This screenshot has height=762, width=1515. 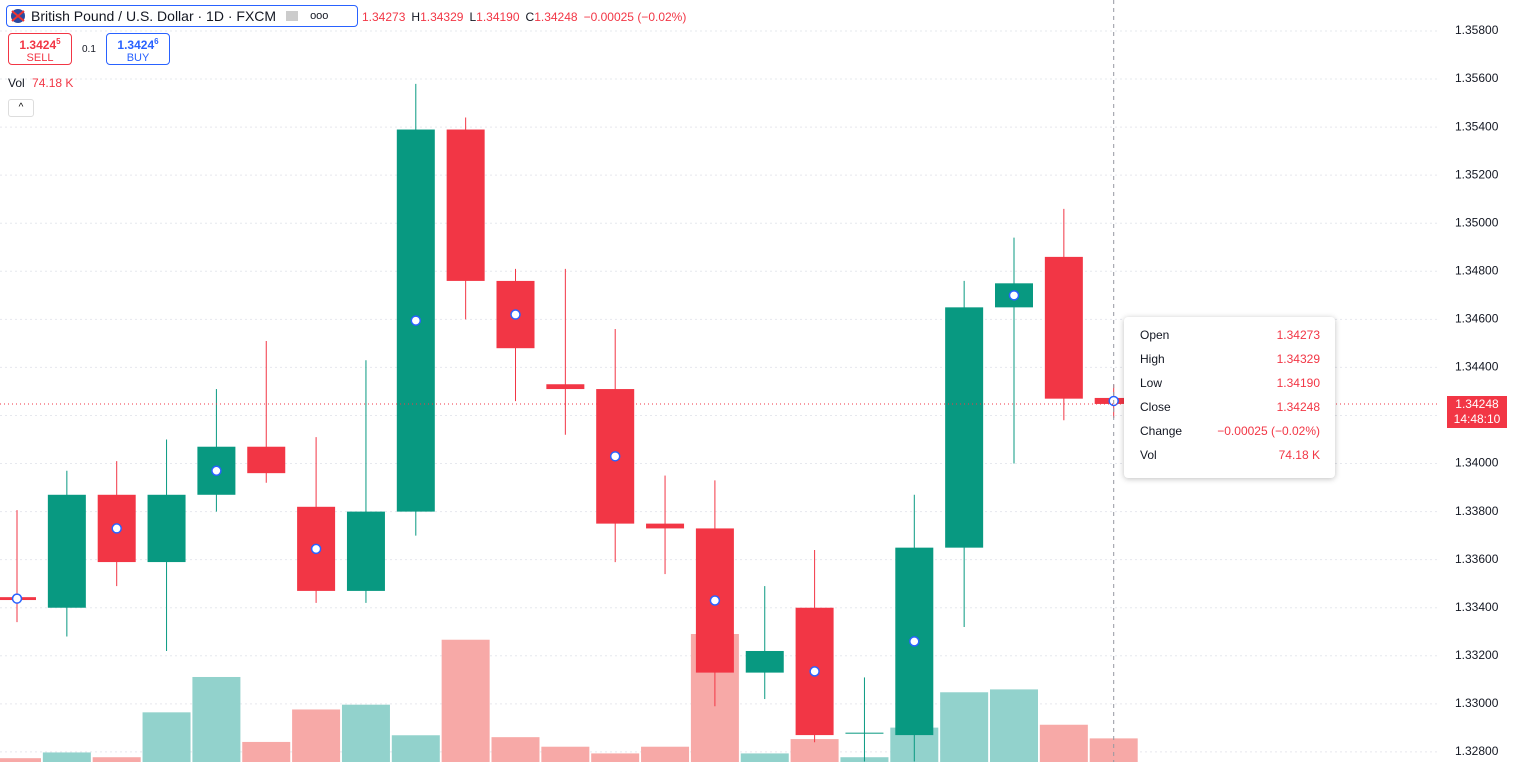 What do you see at coordinates (1298, 383) in the screenshot?
I see `tooltip-value: 1.34190` at bounding box center [1298, 383].